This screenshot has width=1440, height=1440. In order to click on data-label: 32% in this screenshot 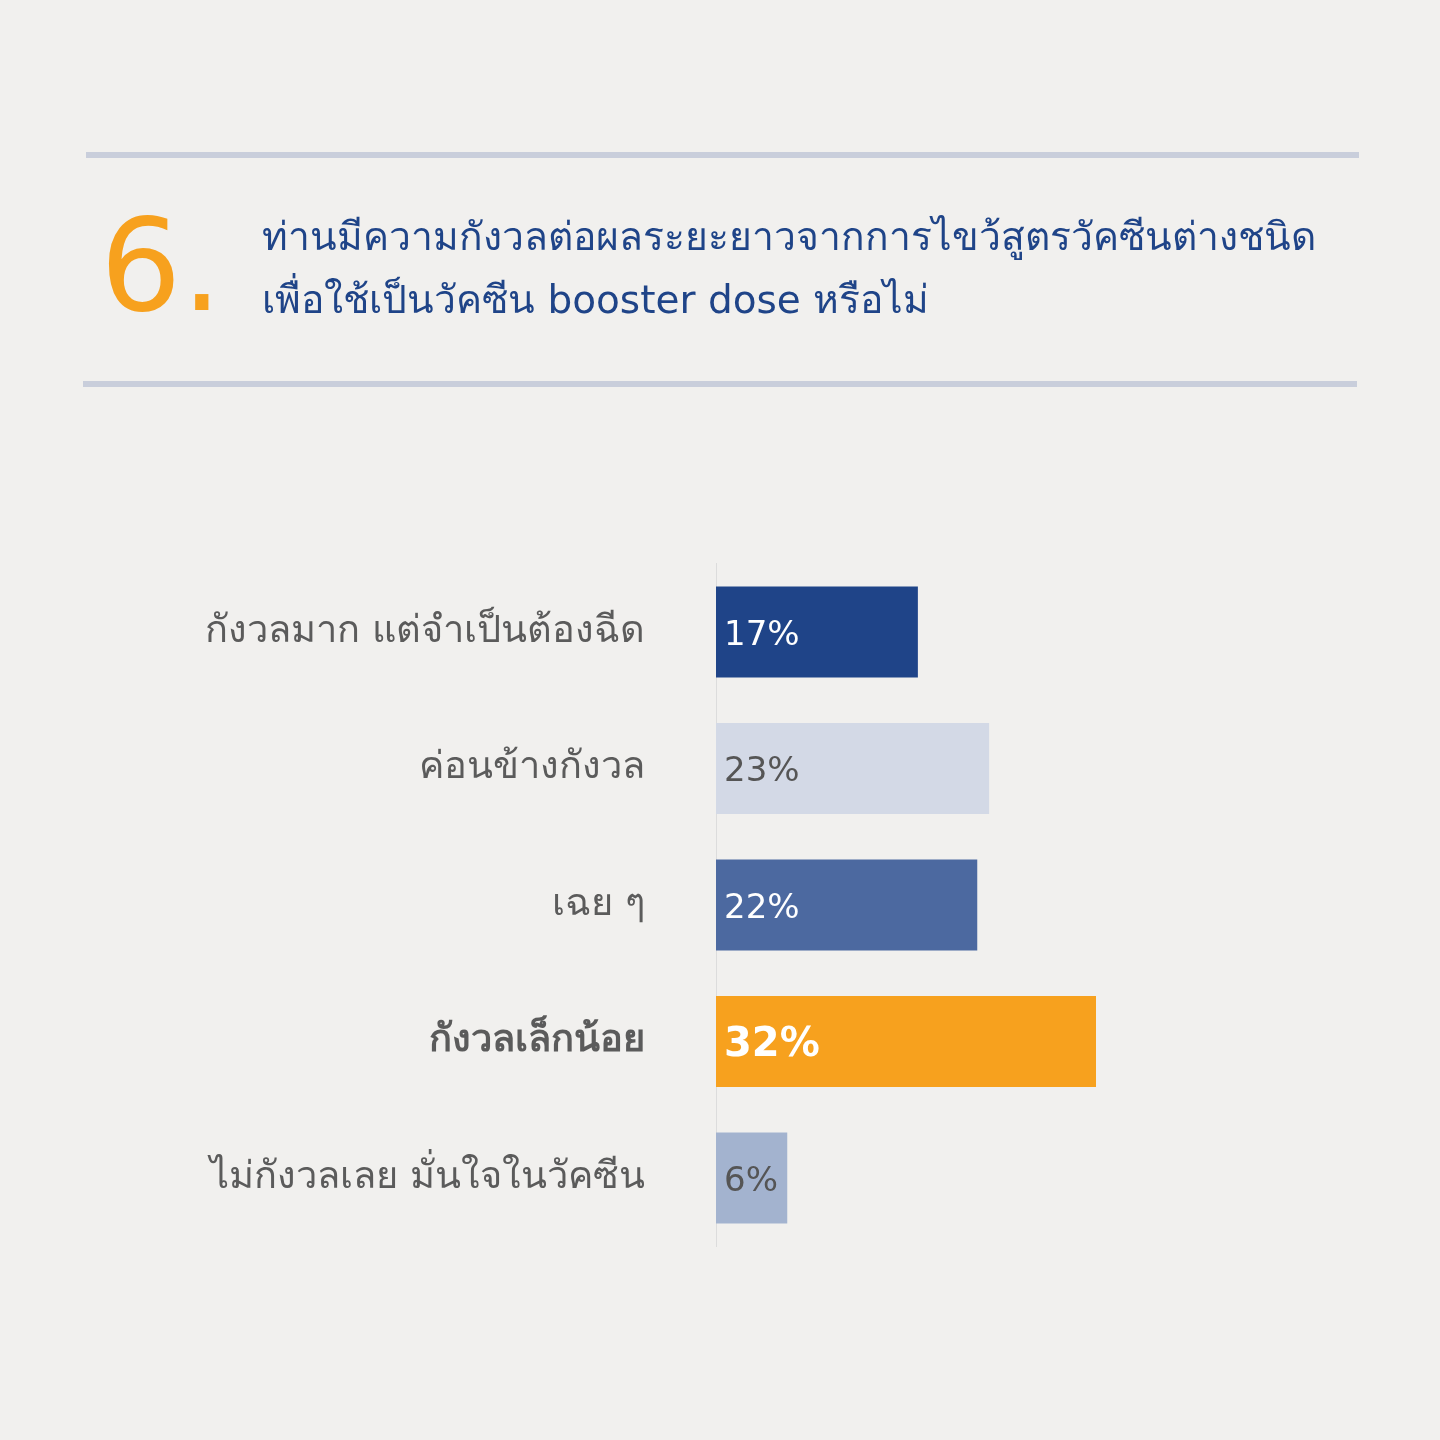, I will do `click(772, 1041)`.